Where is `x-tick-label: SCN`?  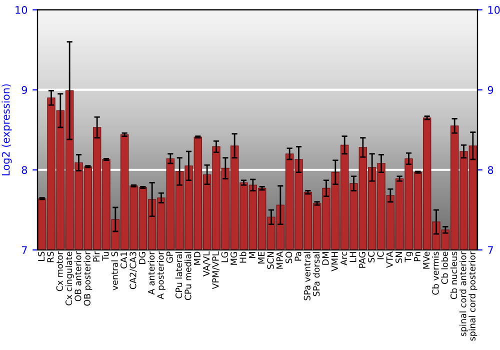 x-tick-label: SCN is located at coordinates (270, 260).